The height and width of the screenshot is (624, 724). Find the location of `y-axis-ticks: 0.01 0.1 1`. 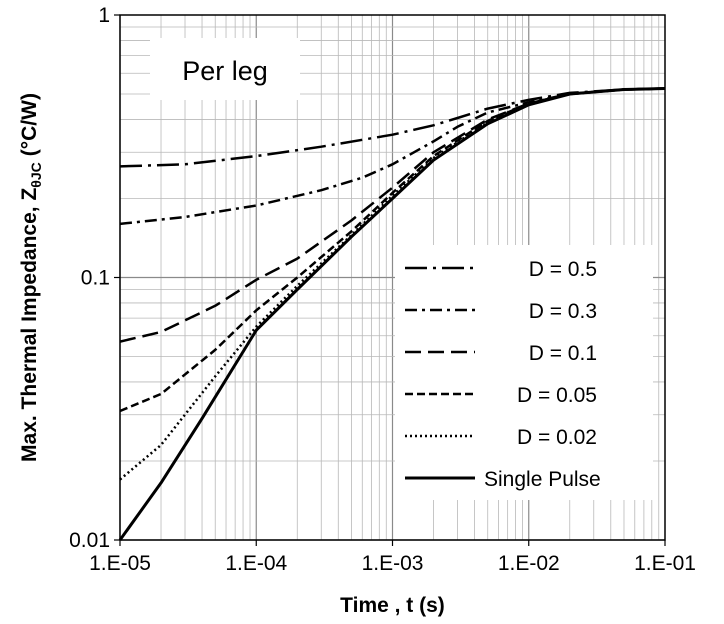

y-axis-ticks: 0.01 0.1 1 is located at coordinates (94, 278).